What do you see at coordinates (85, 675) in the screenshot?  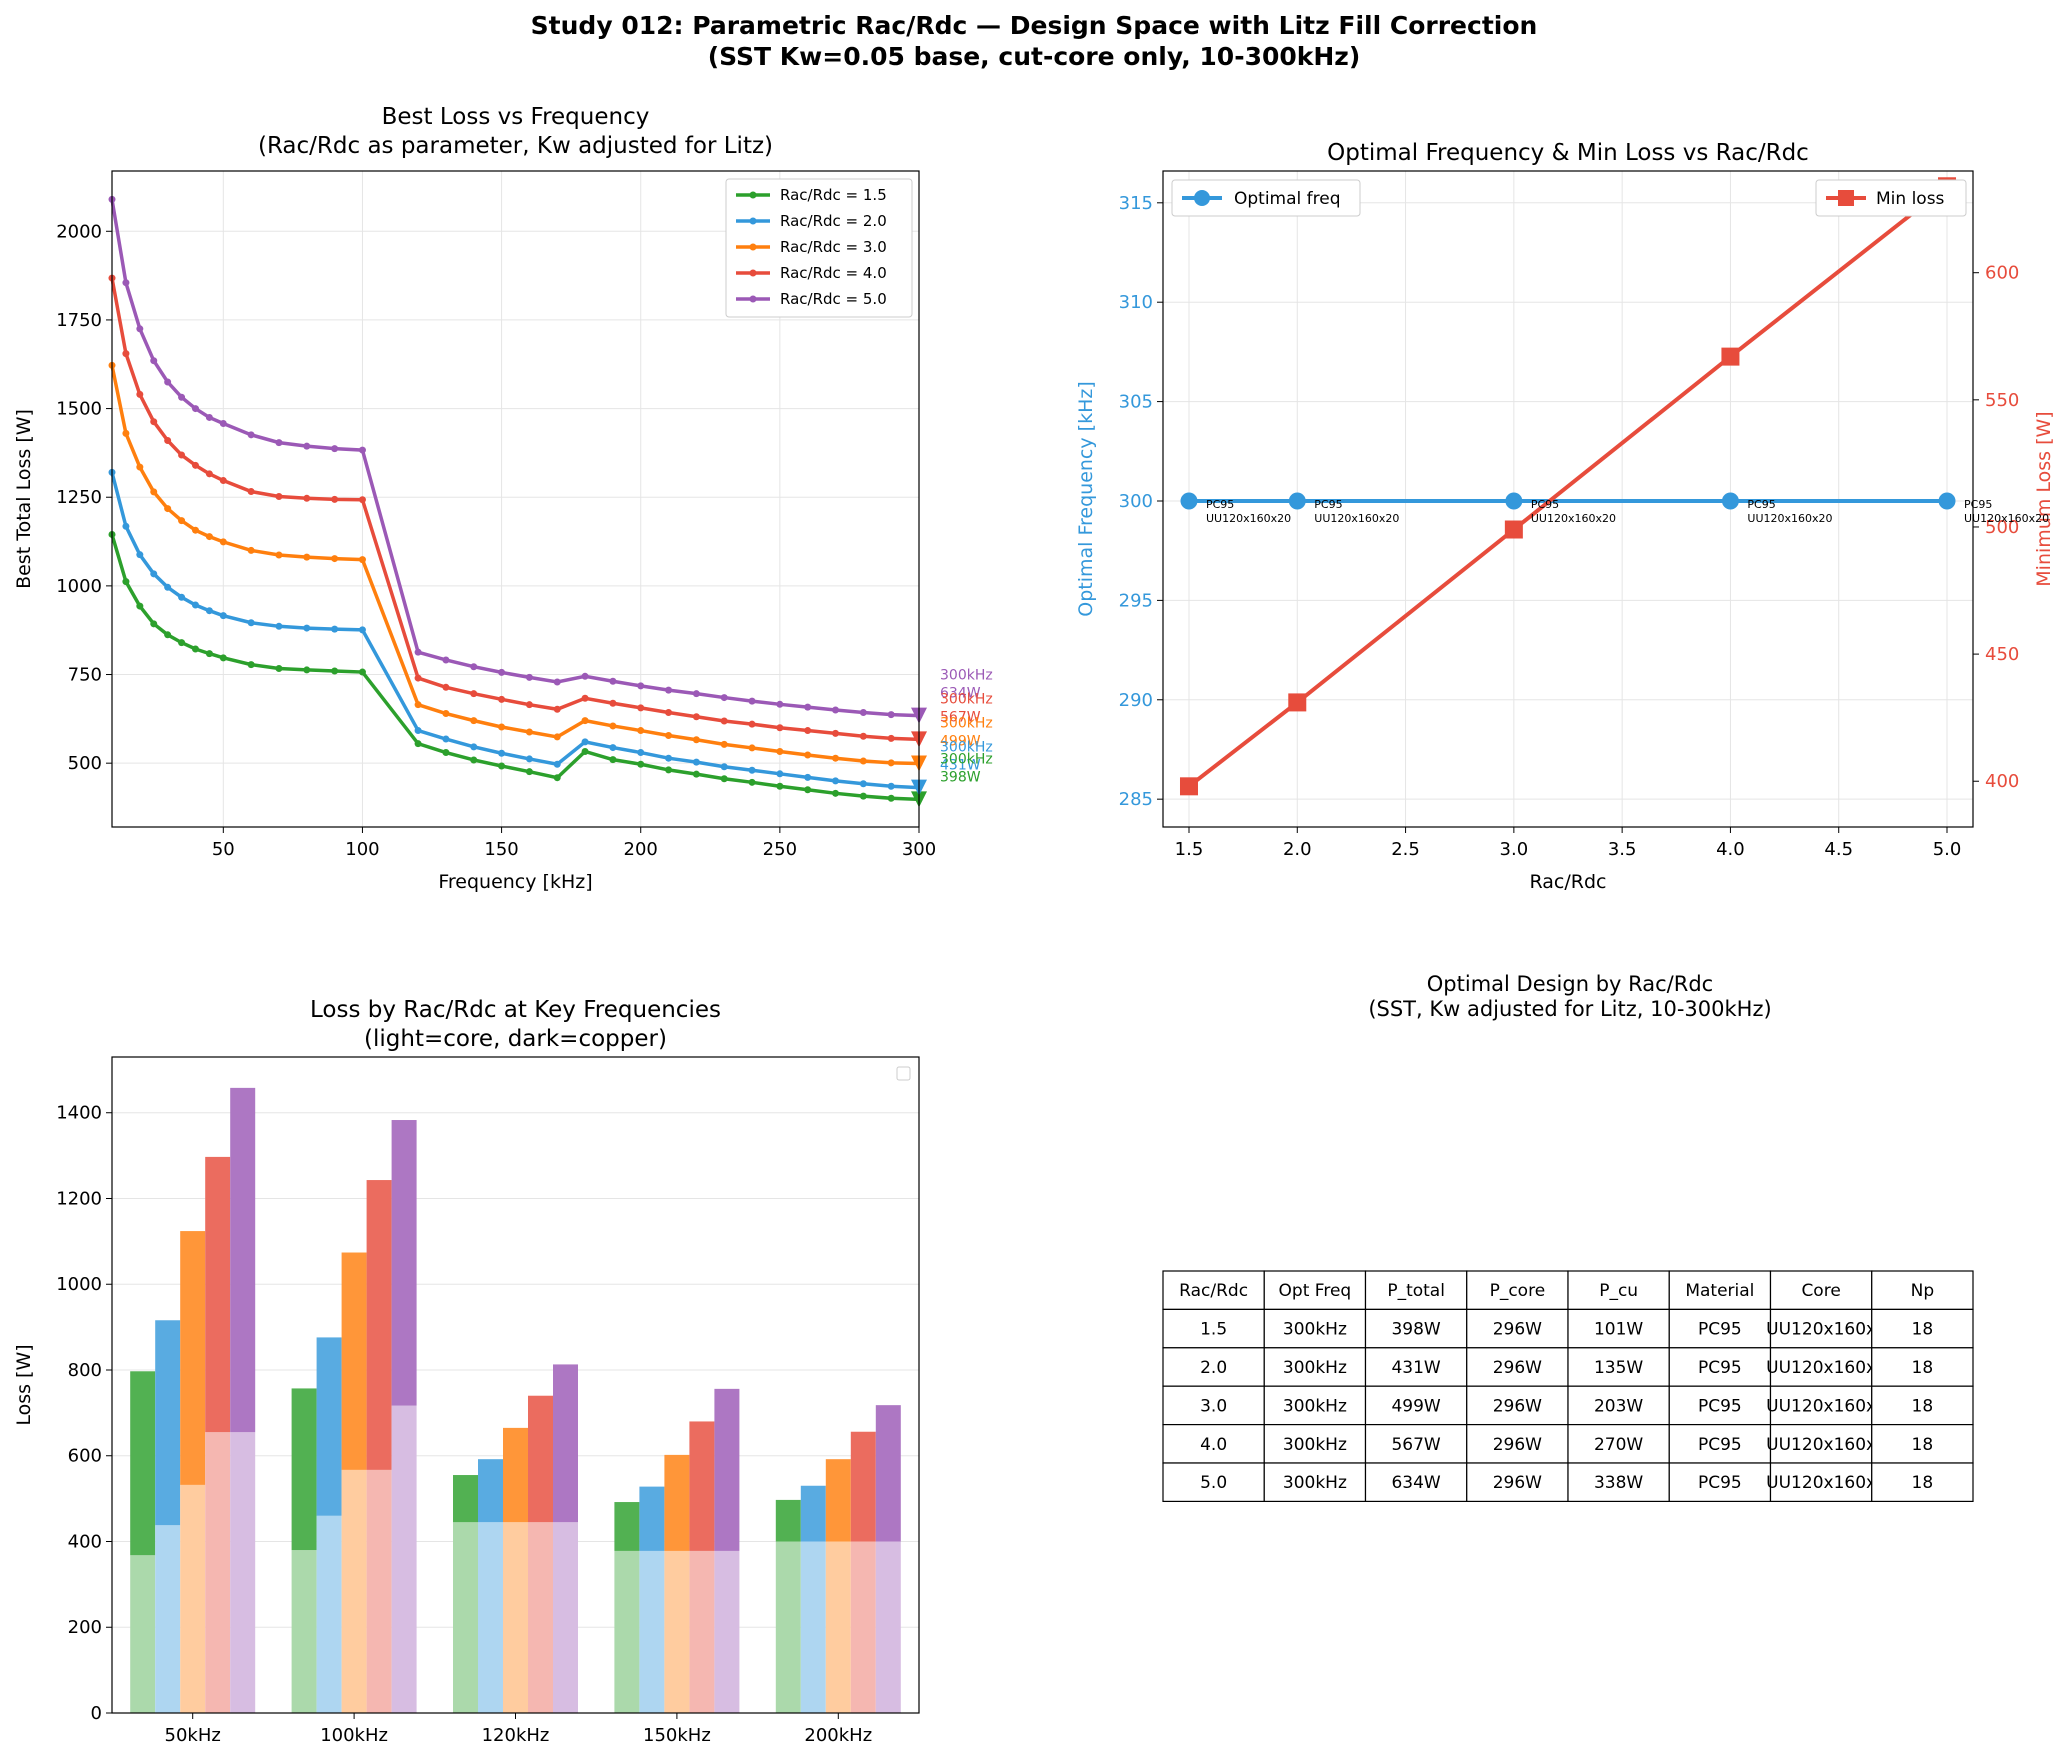 I see `y-tick-label: 750` at bounding box center [85, 675].